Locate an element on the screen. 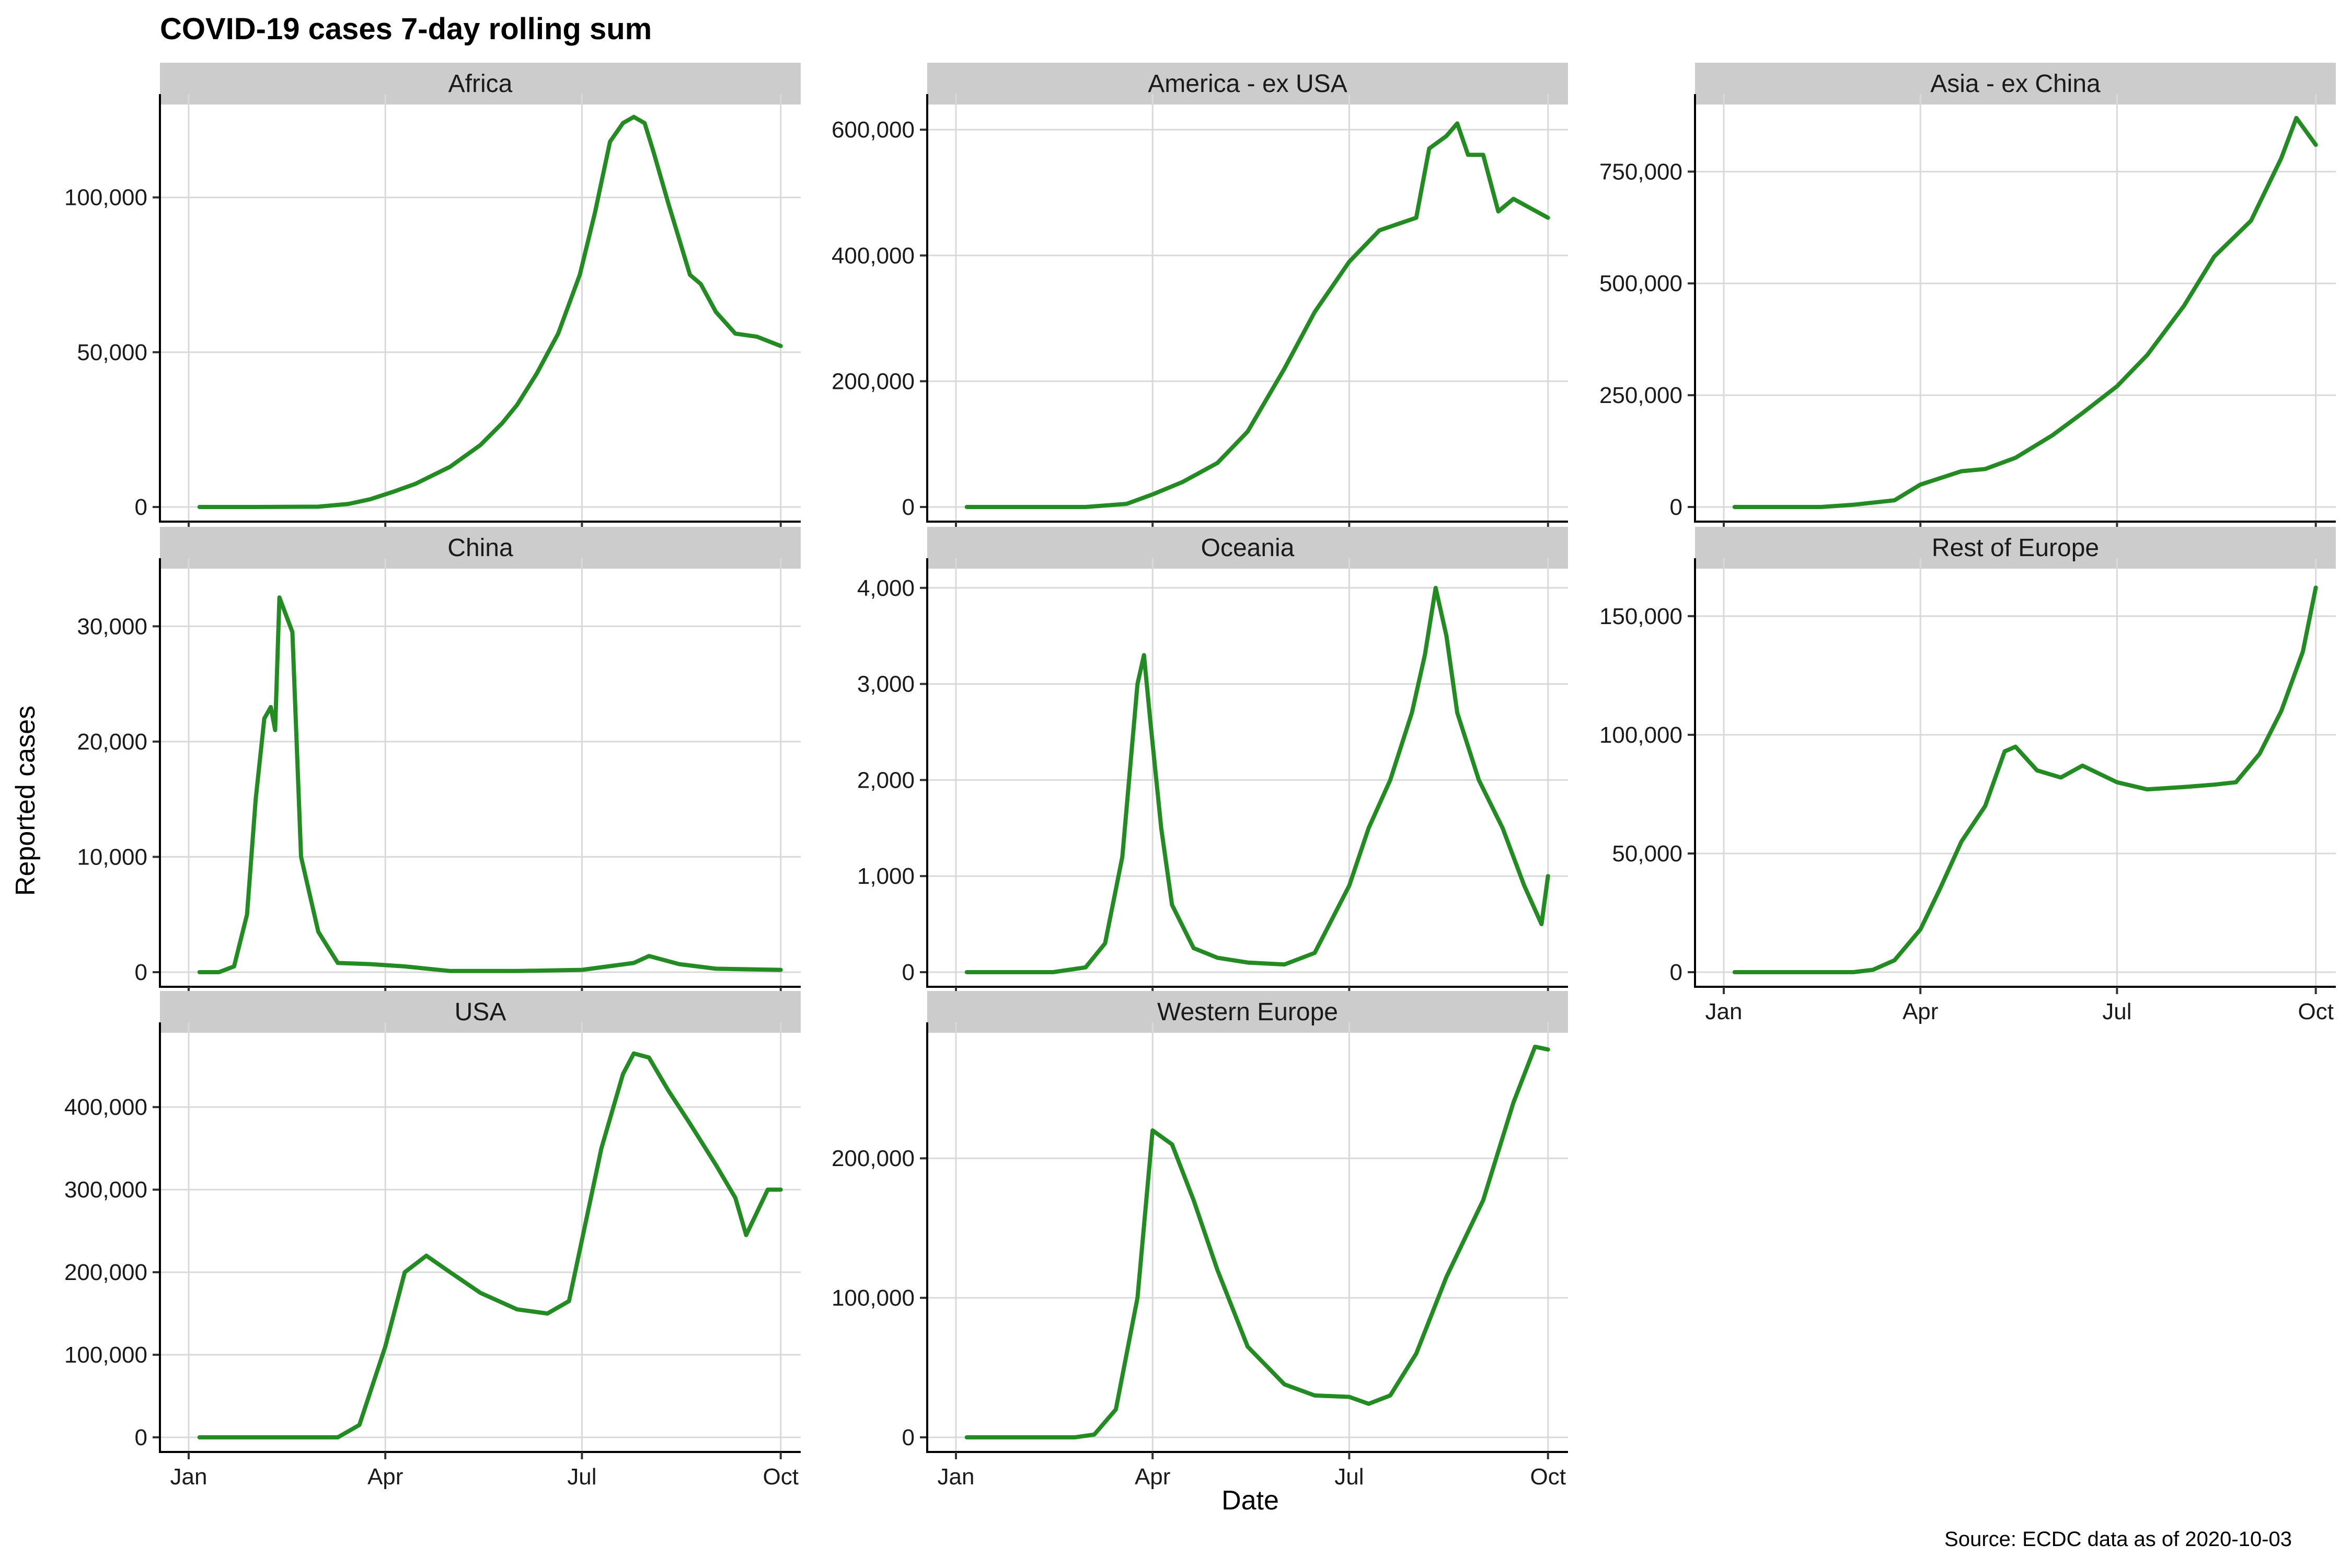 This screenshot has width=2352, height=1568. panel-oceania: Oceania 0 1,000 2,000 3,000 4,000 is located at coordinates (1212, 760).